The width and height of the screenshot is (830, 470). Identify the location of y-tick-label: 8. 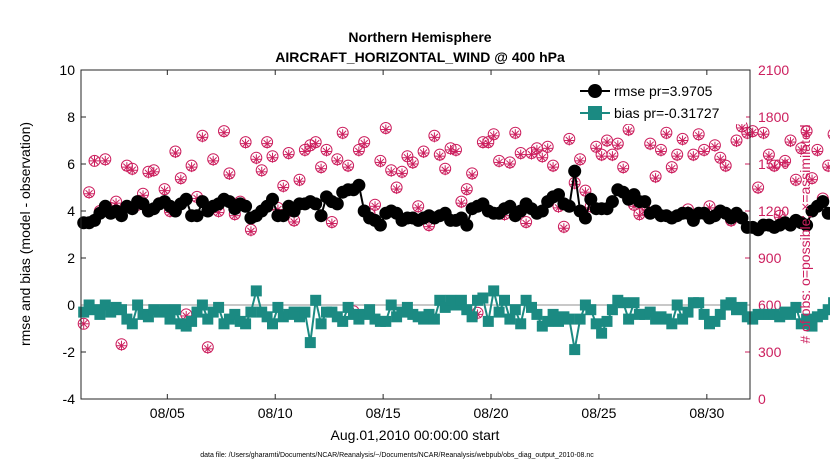
(71, 117).